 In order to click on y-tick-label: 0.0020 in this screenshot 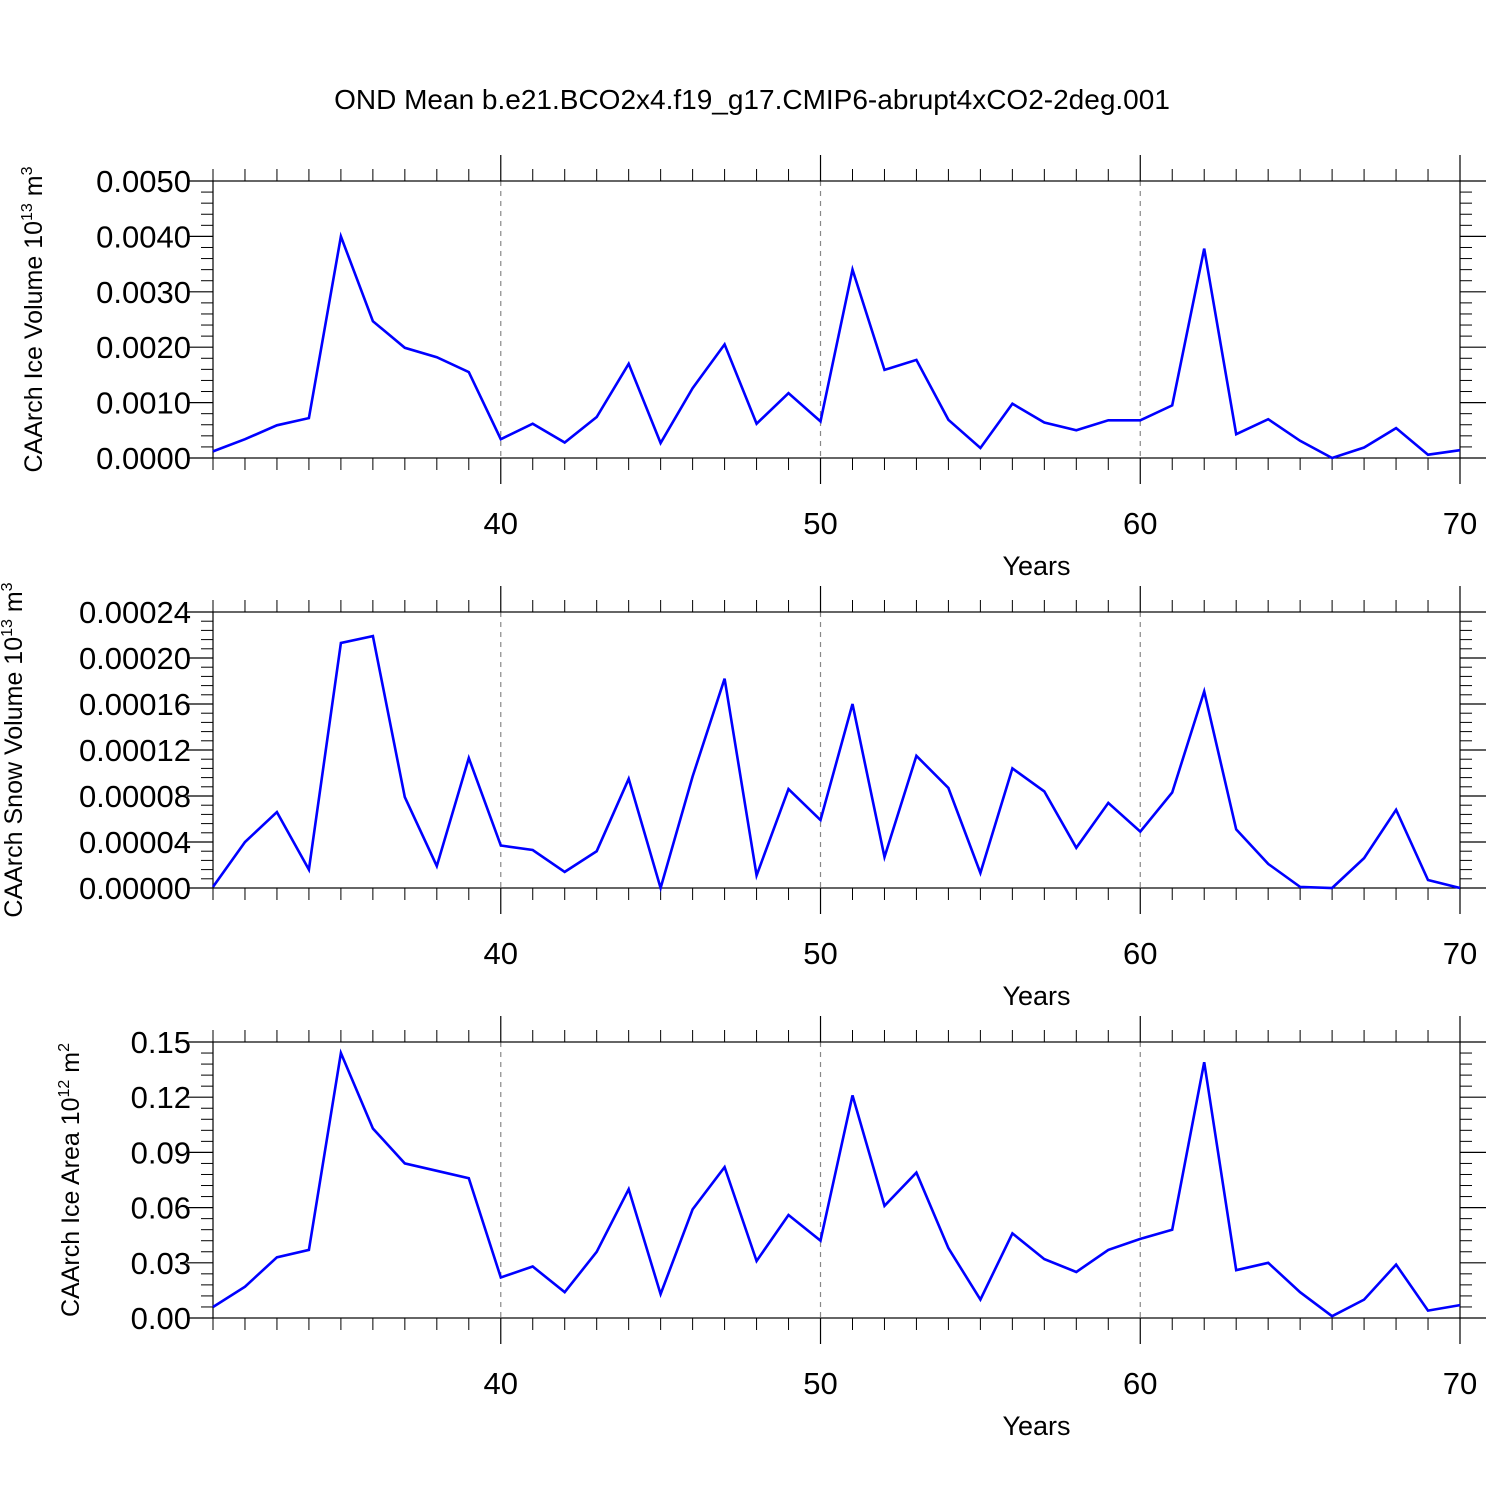, I will do `click(143, 347)`.